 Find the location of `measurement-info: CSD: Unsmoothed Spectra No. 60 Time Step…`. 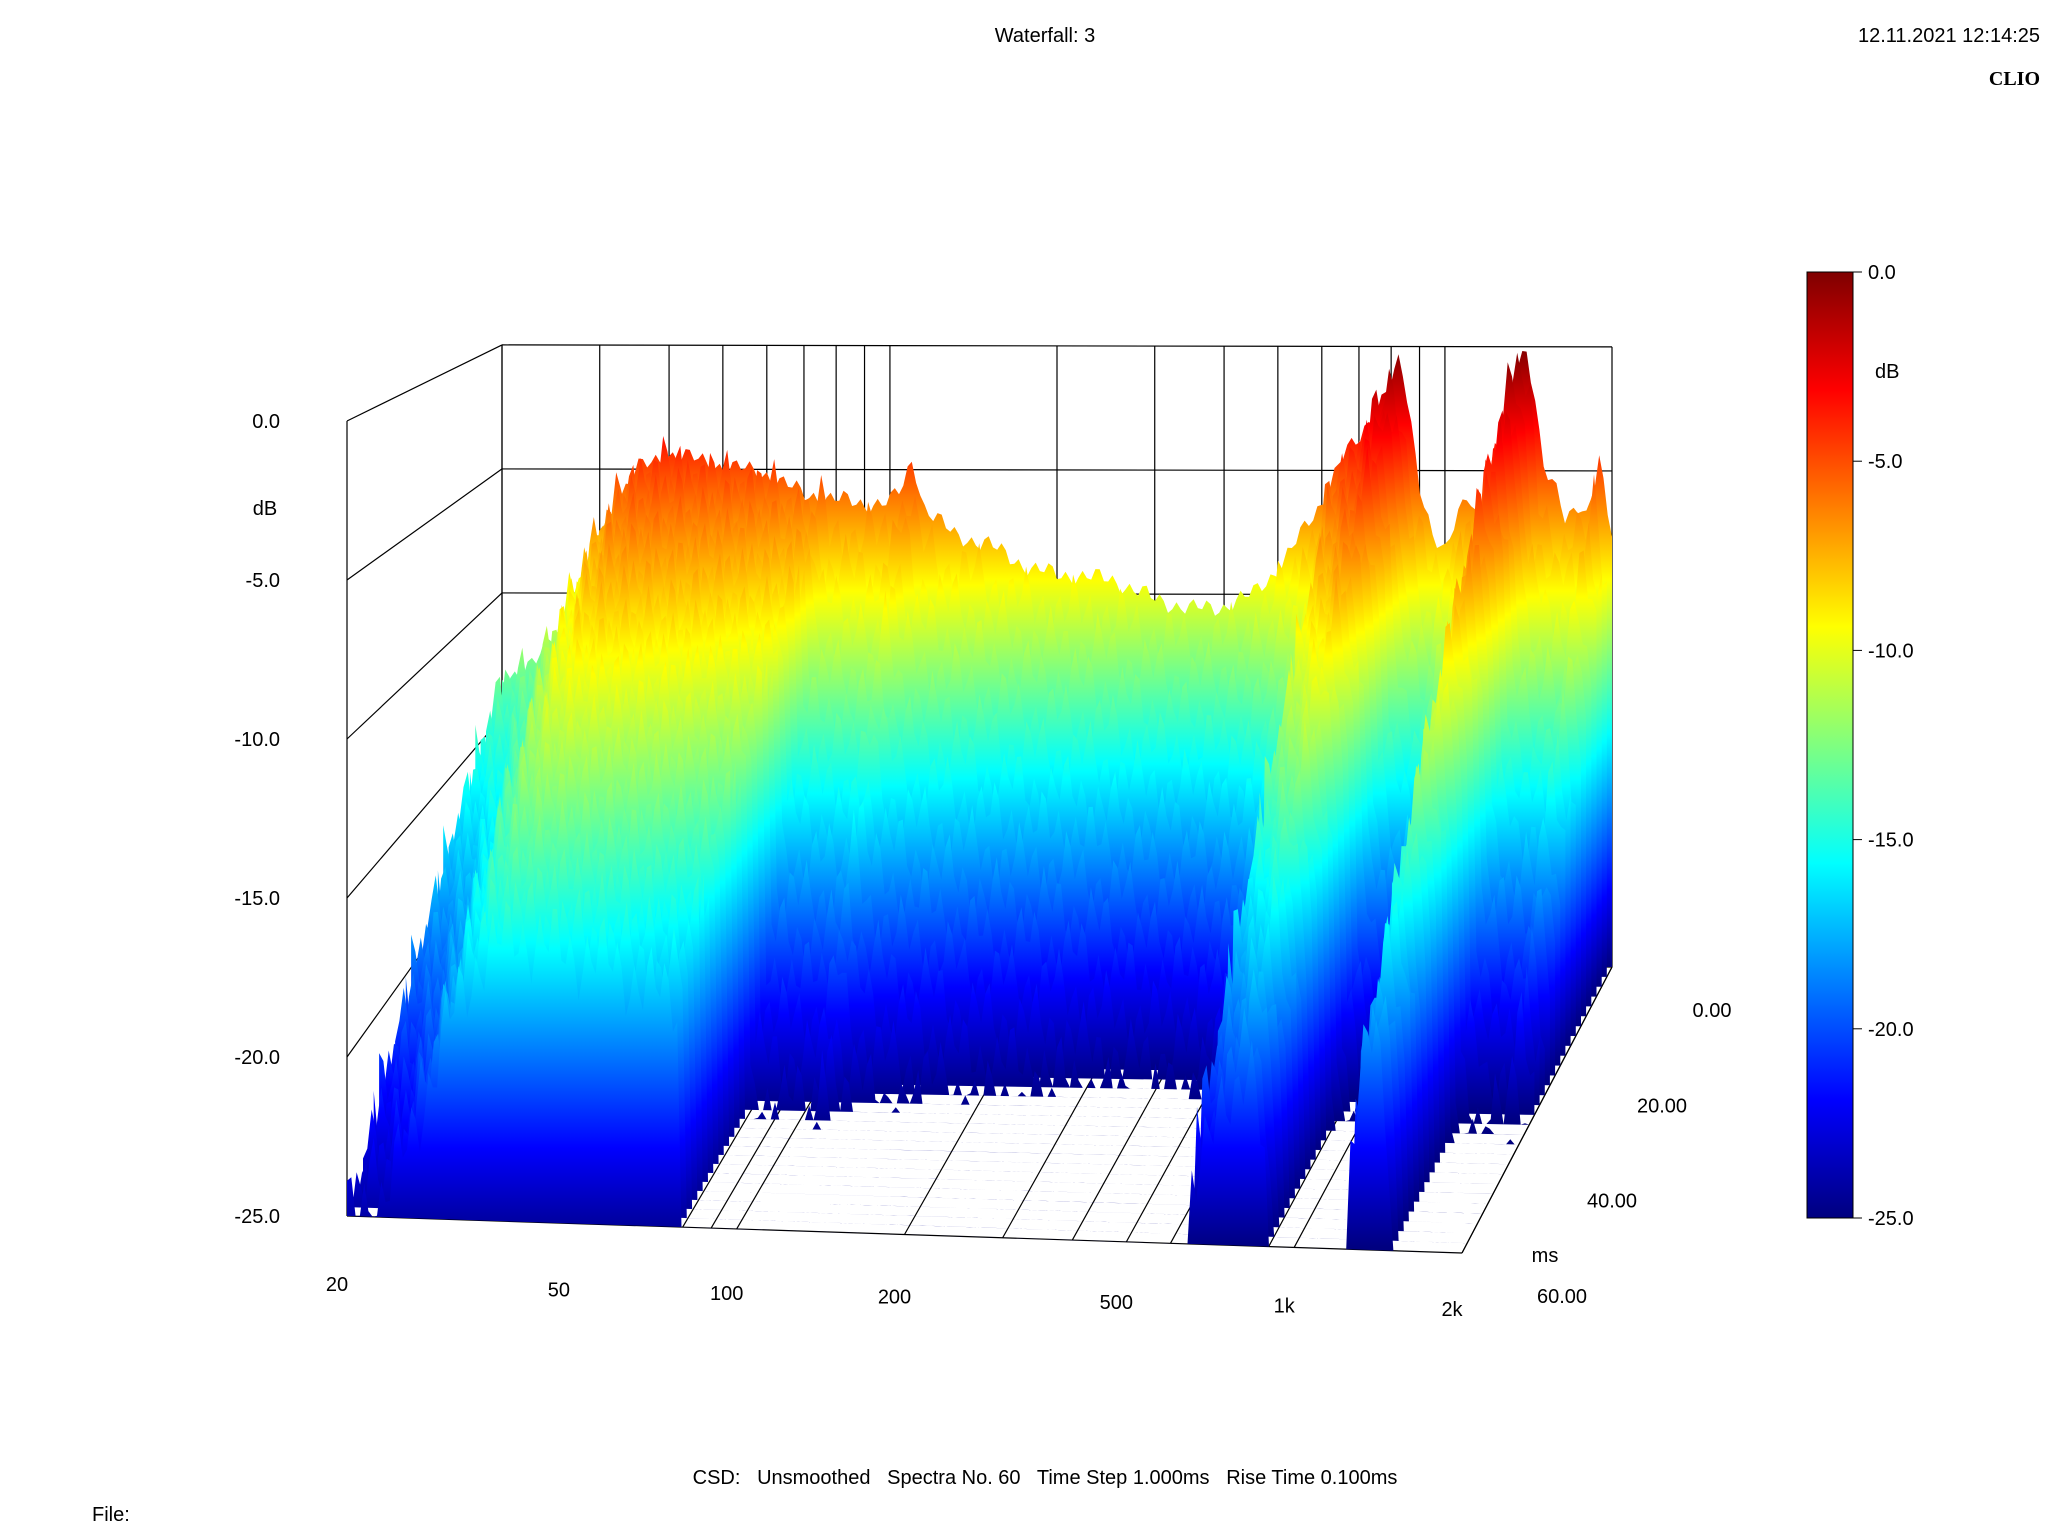

measurement-info: CSD: Unsmoothed Spectra No. 60 Time Step… is located at coordinates (1045, 1478).